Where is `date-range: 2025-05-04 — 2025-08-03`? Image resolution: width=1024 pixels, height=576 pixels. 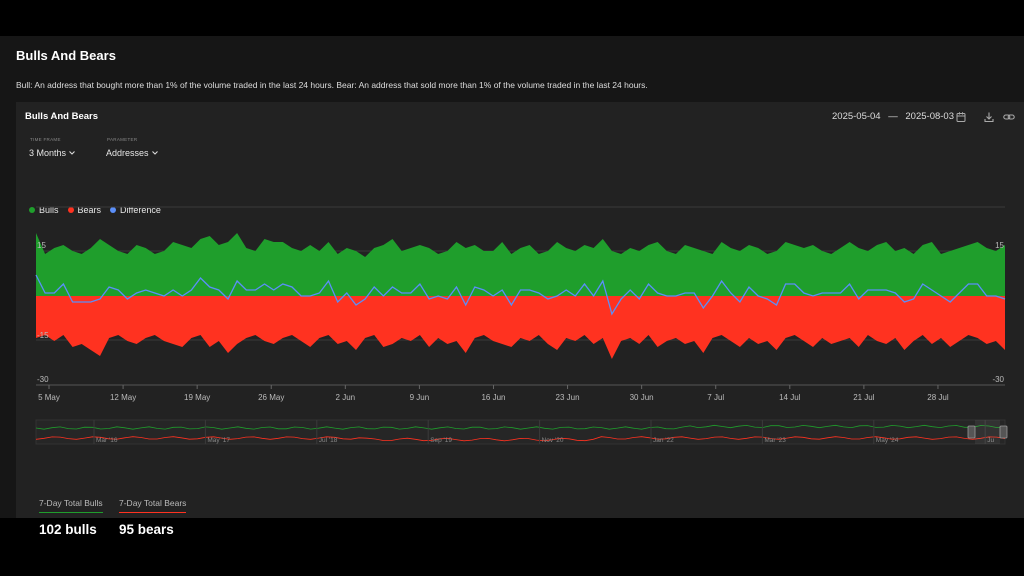
date-range: 2025-05-04 — 2025-08-03 is located at coordinates (893, 116).